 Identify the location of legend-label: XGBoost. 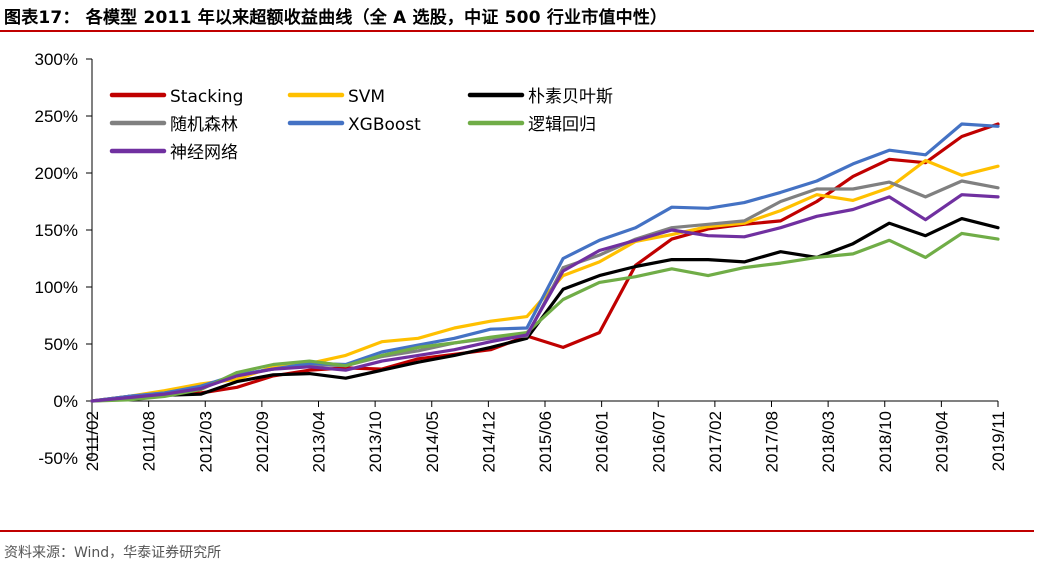
(384, 125).